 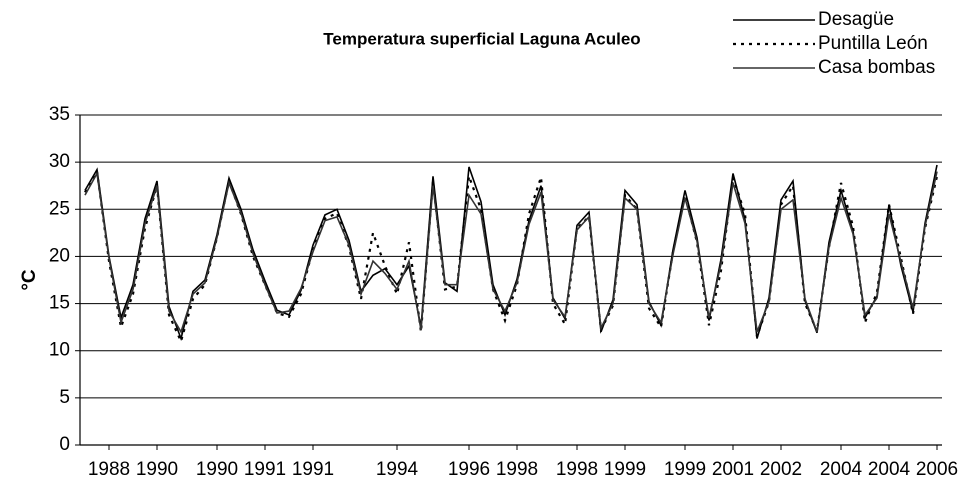 I want to click on y-tick-label: 10, so click(x=59, y=350).